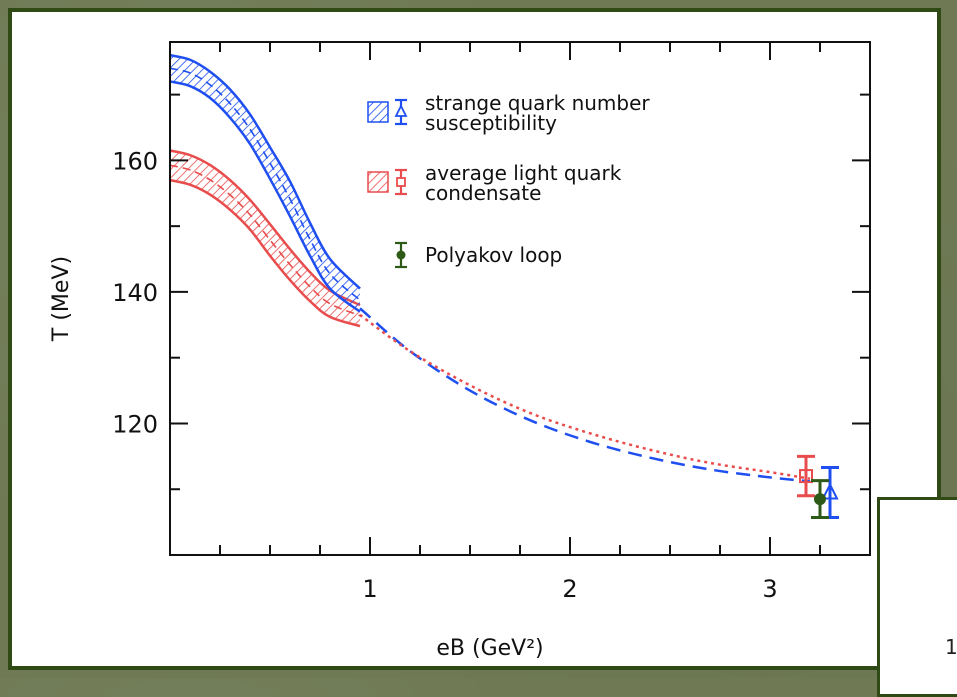  I want to click on legend-label-blue-line1: strange quark number, so click(537, 103).